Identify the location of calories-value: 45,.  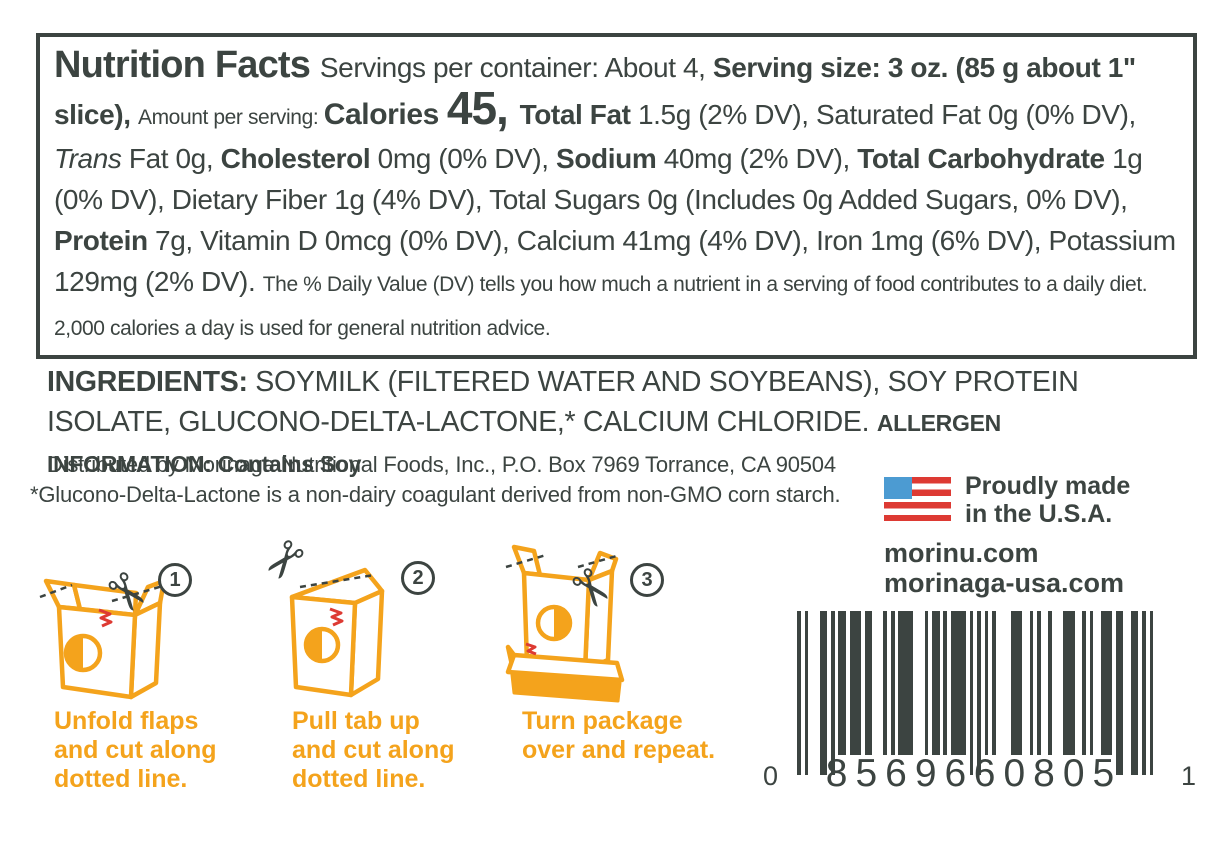
(483, 108).